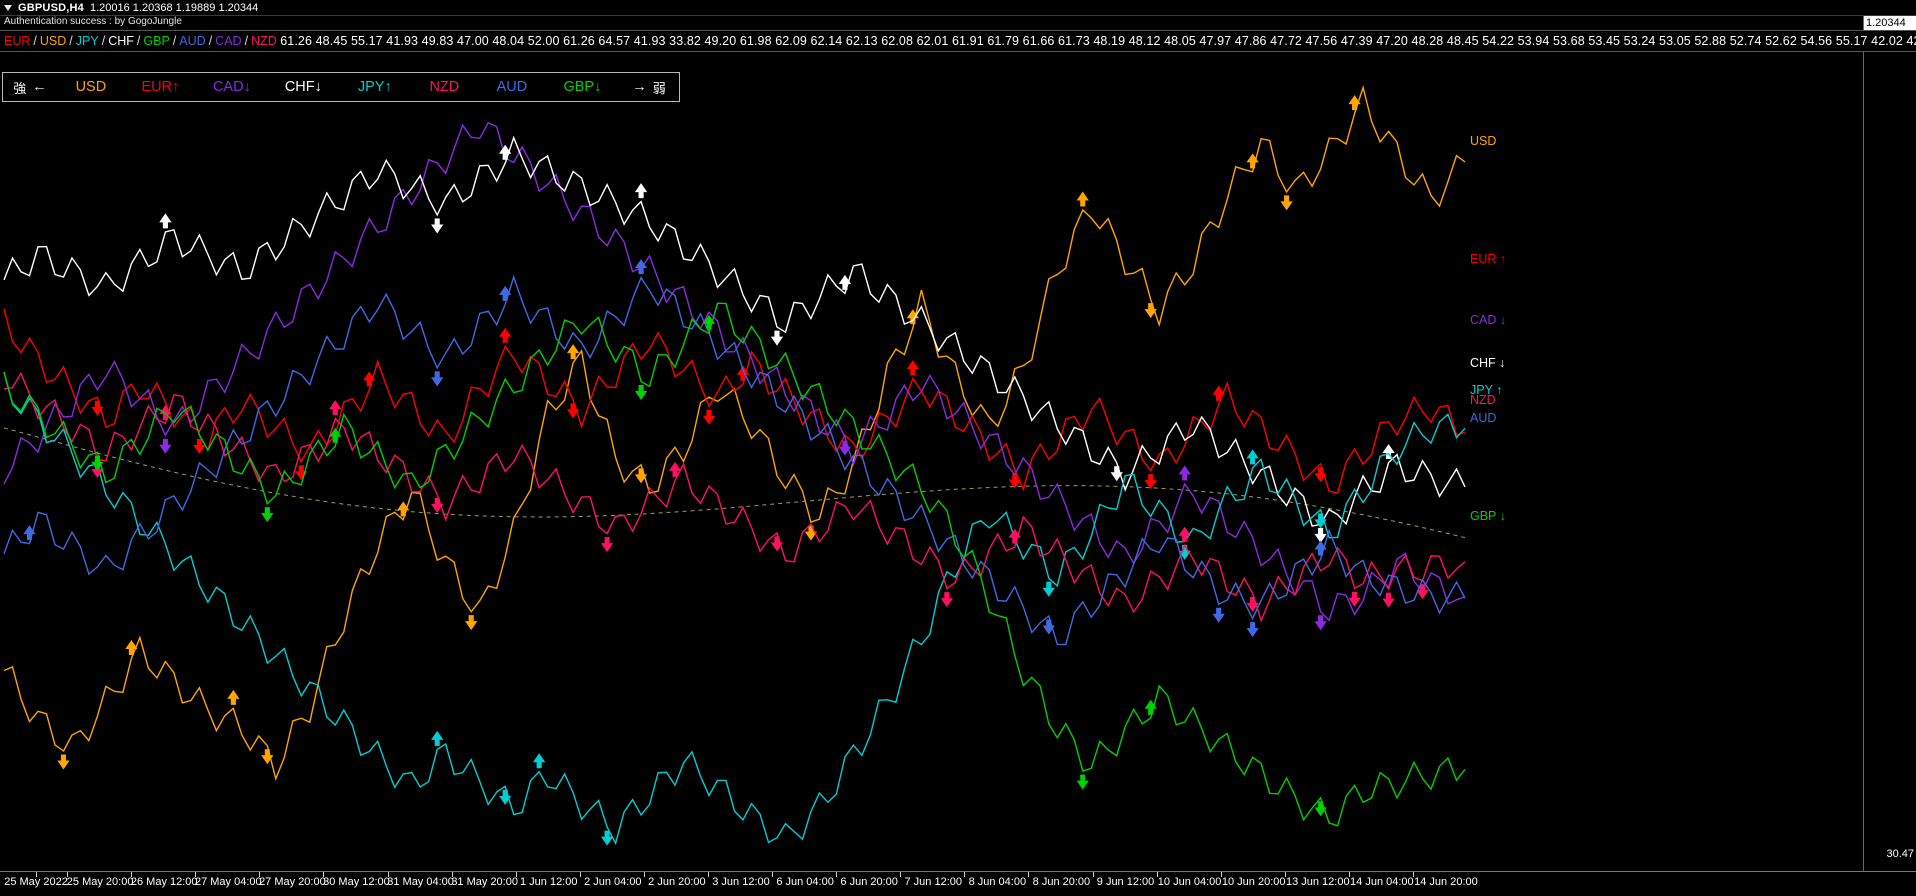 The image size is (1916, 896). I want to click on panel-item-jpy: JPY ↑, so click(374, 87).